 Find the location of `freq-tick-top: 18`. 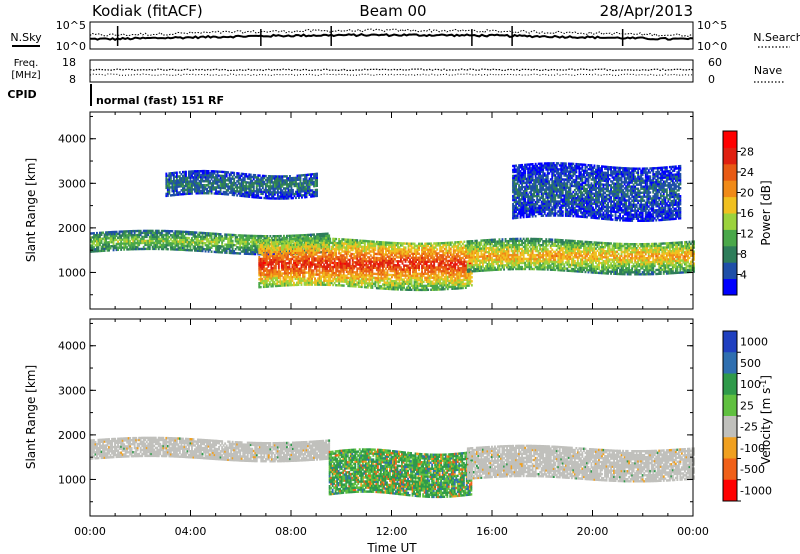

freq-tick-top: 18 is located at coordinates (69, 62).